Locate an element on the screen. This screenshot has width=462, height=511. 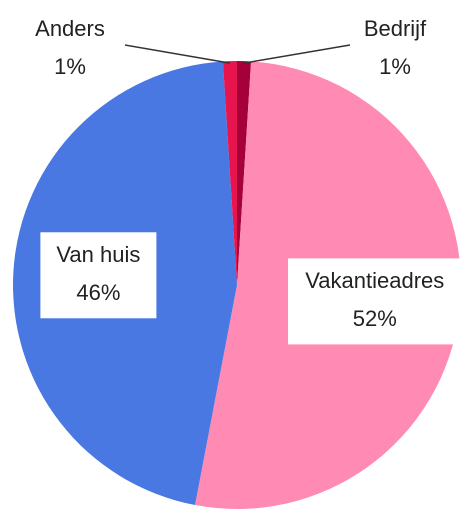
category-label: Van huis is located at coordinates (98, 254).